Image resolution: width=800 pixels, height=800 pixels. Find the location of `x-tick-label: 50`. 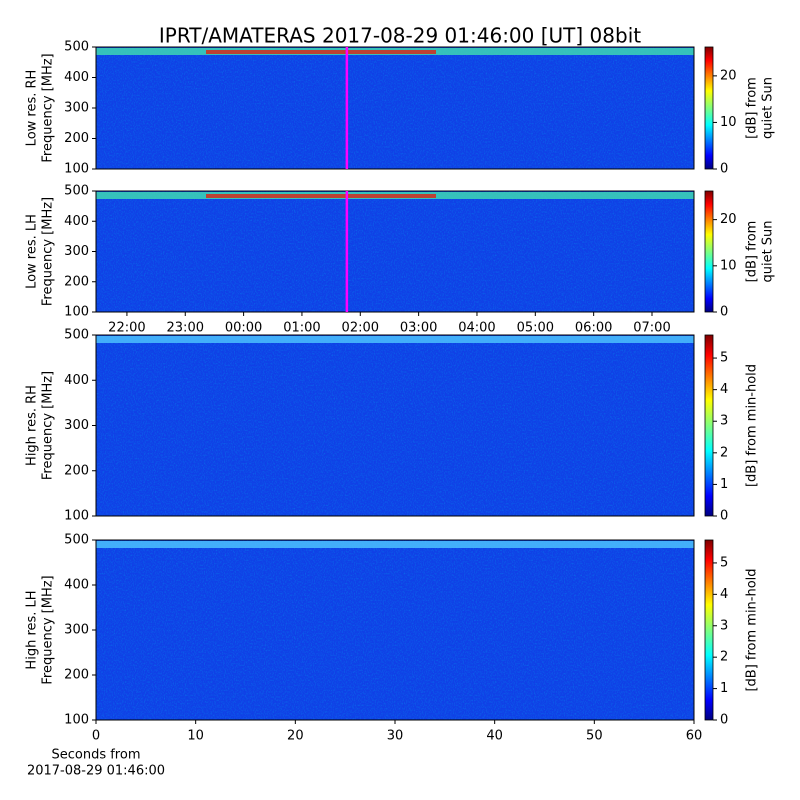

x-tick-label: 50 is located at coordinates (594, 736).